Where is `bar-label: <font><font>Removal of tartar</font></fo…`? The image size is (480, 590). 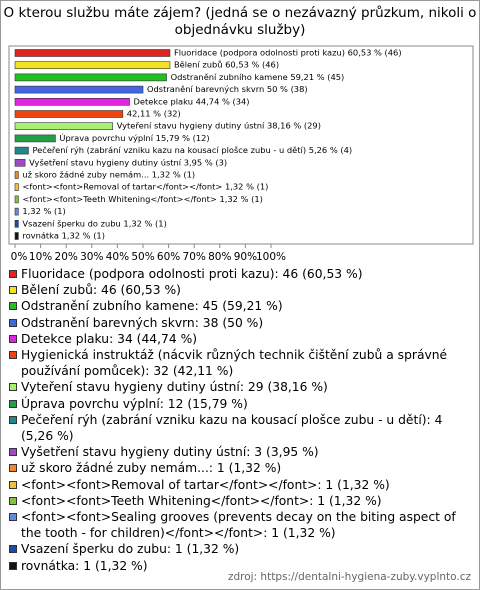 bar-label: <font><font>Removal of tartar</font></fo… is located at coordinates (145, 187).